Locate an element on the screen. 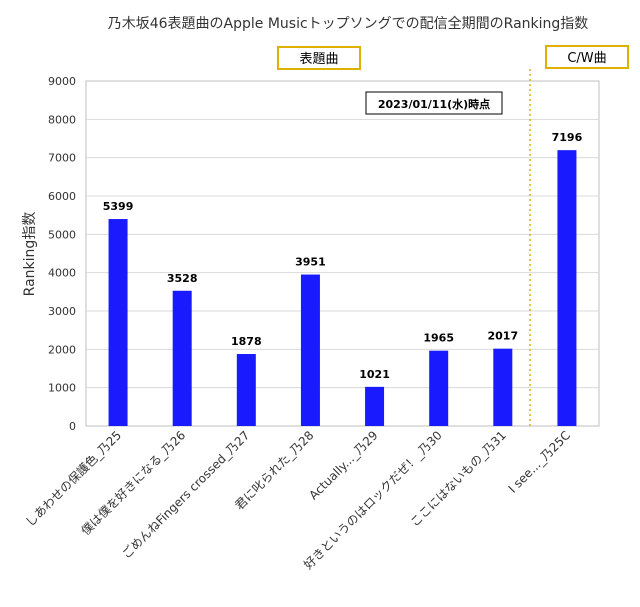 This screenshot has height=607, width=640. x-tick-label: I see..._乃25C is located at coordinates (540, 462).